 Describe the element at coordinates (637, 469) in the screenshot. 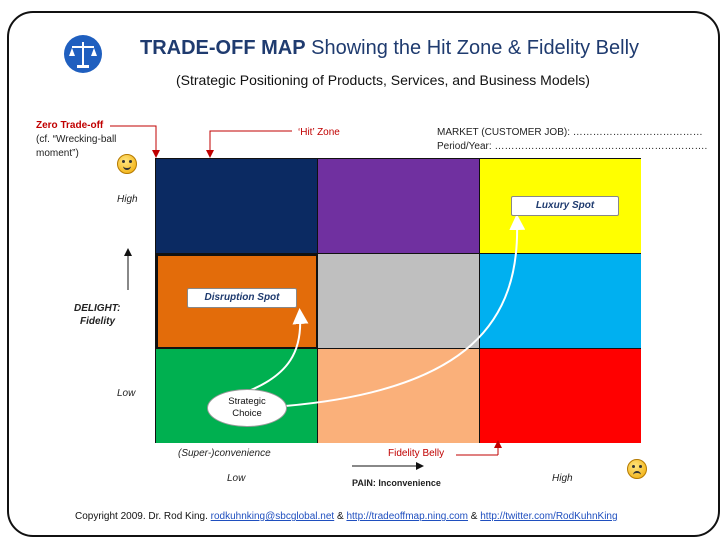

I see `frowning-face-icon` at that location.